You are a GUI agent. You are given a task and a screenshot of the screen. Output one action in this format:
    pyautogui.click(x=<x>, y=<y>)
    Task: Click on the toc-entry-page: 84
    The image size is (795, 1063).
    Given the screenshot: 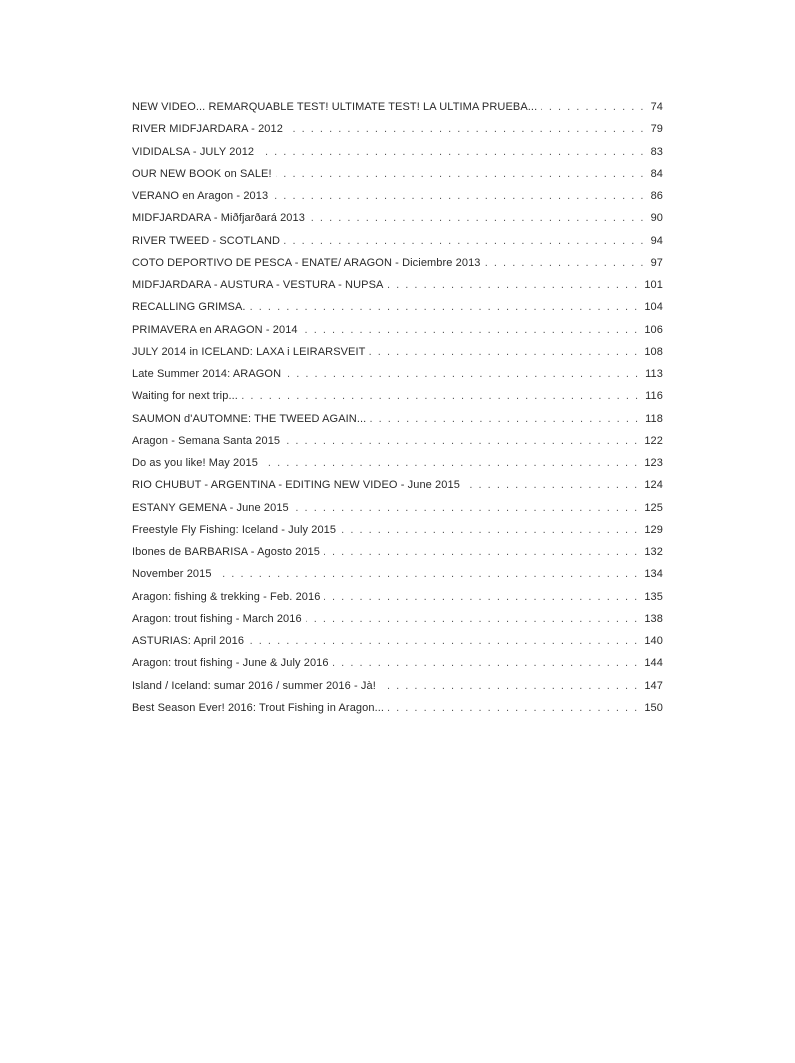 What is the action you would take?
    pyautogui.click(x=656, y=173)
    